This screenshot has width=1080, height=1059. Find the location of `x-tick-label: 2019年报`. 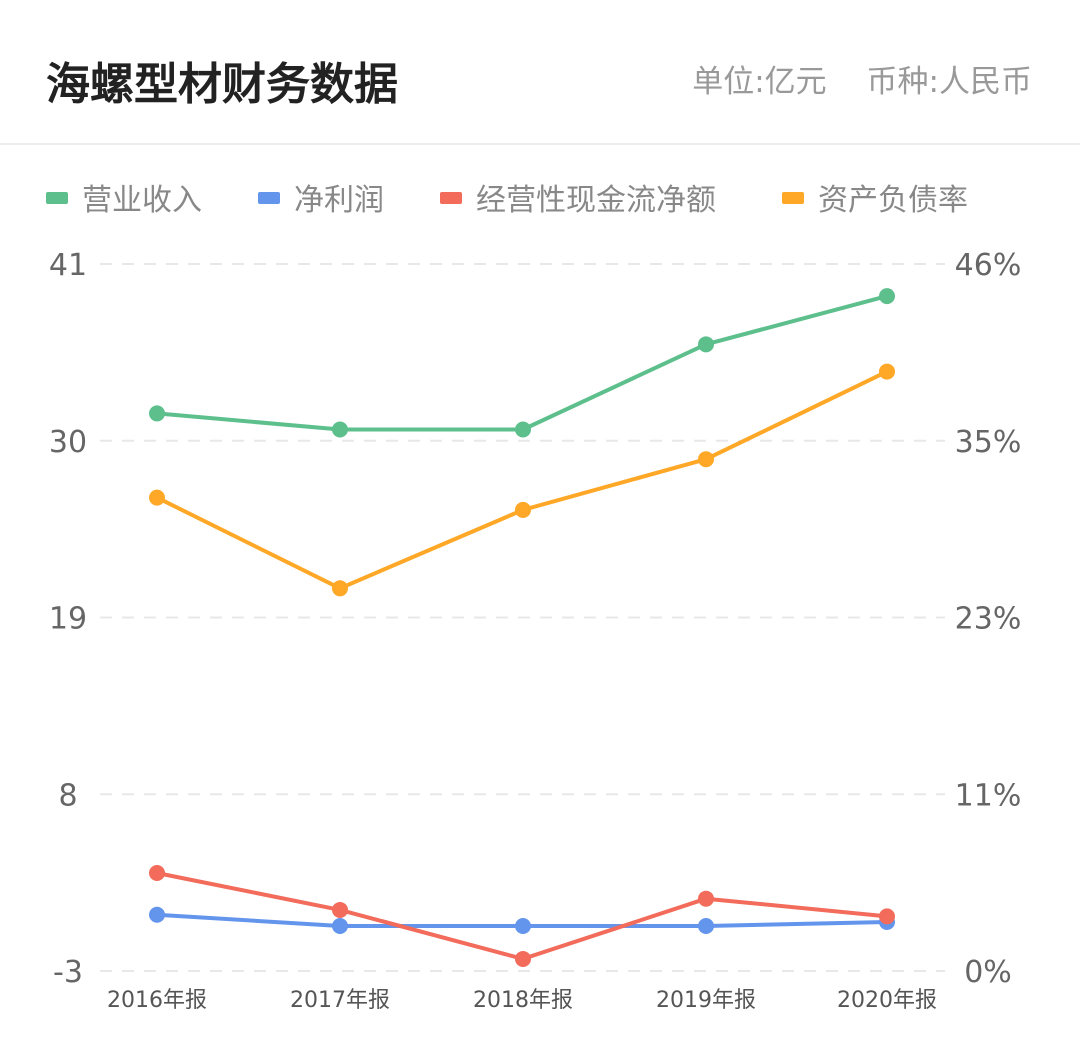

x-tick-label: 2019年报 is located at coordinates (706, 1000).